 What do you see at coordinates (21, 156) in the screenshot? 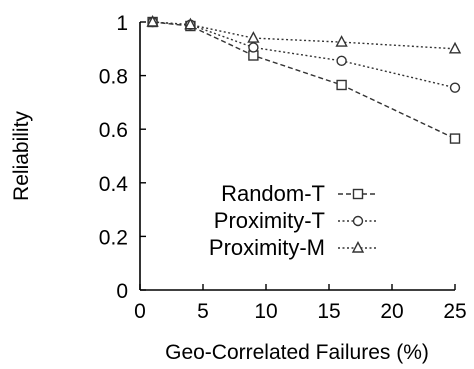
I see `y-axis-label: Reliability` at bounding box center [21, 156].